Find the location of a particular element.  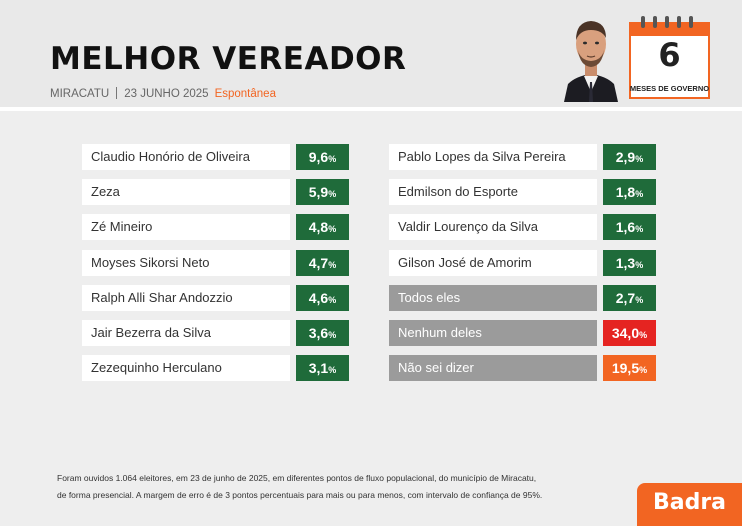

subtitle: MIRACATU 23 JUNHO 2025 Espontânea is located at coordinates (163, 93).